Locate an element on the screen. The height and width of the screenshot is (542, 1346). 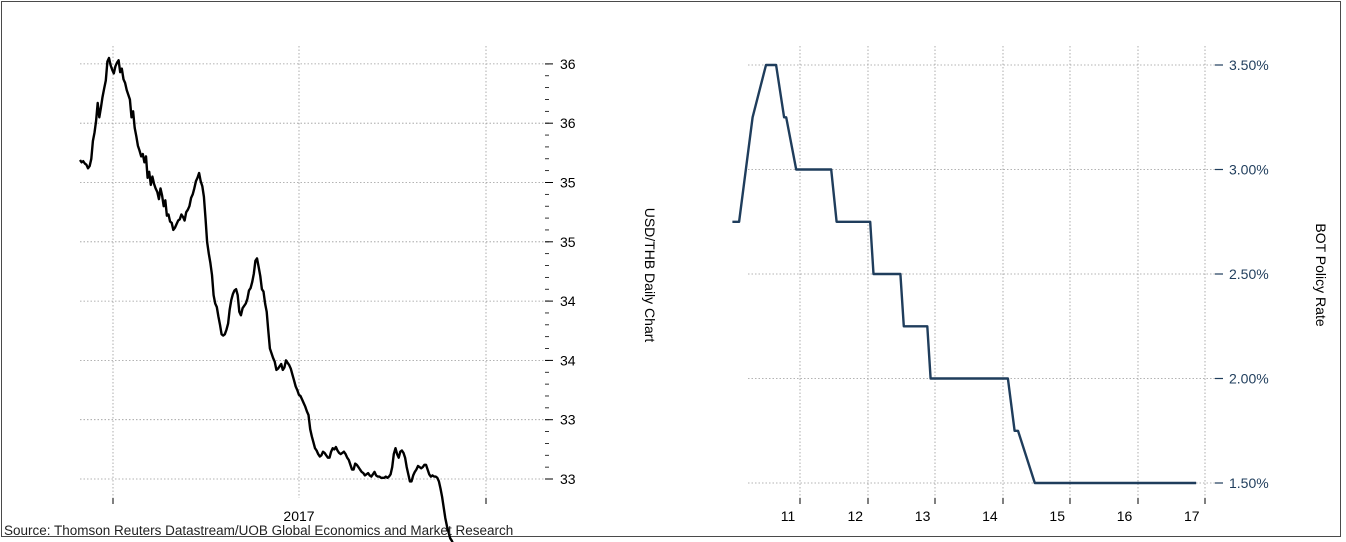
right-x-tick-label: 17 is located at coordinates (1192, 516).